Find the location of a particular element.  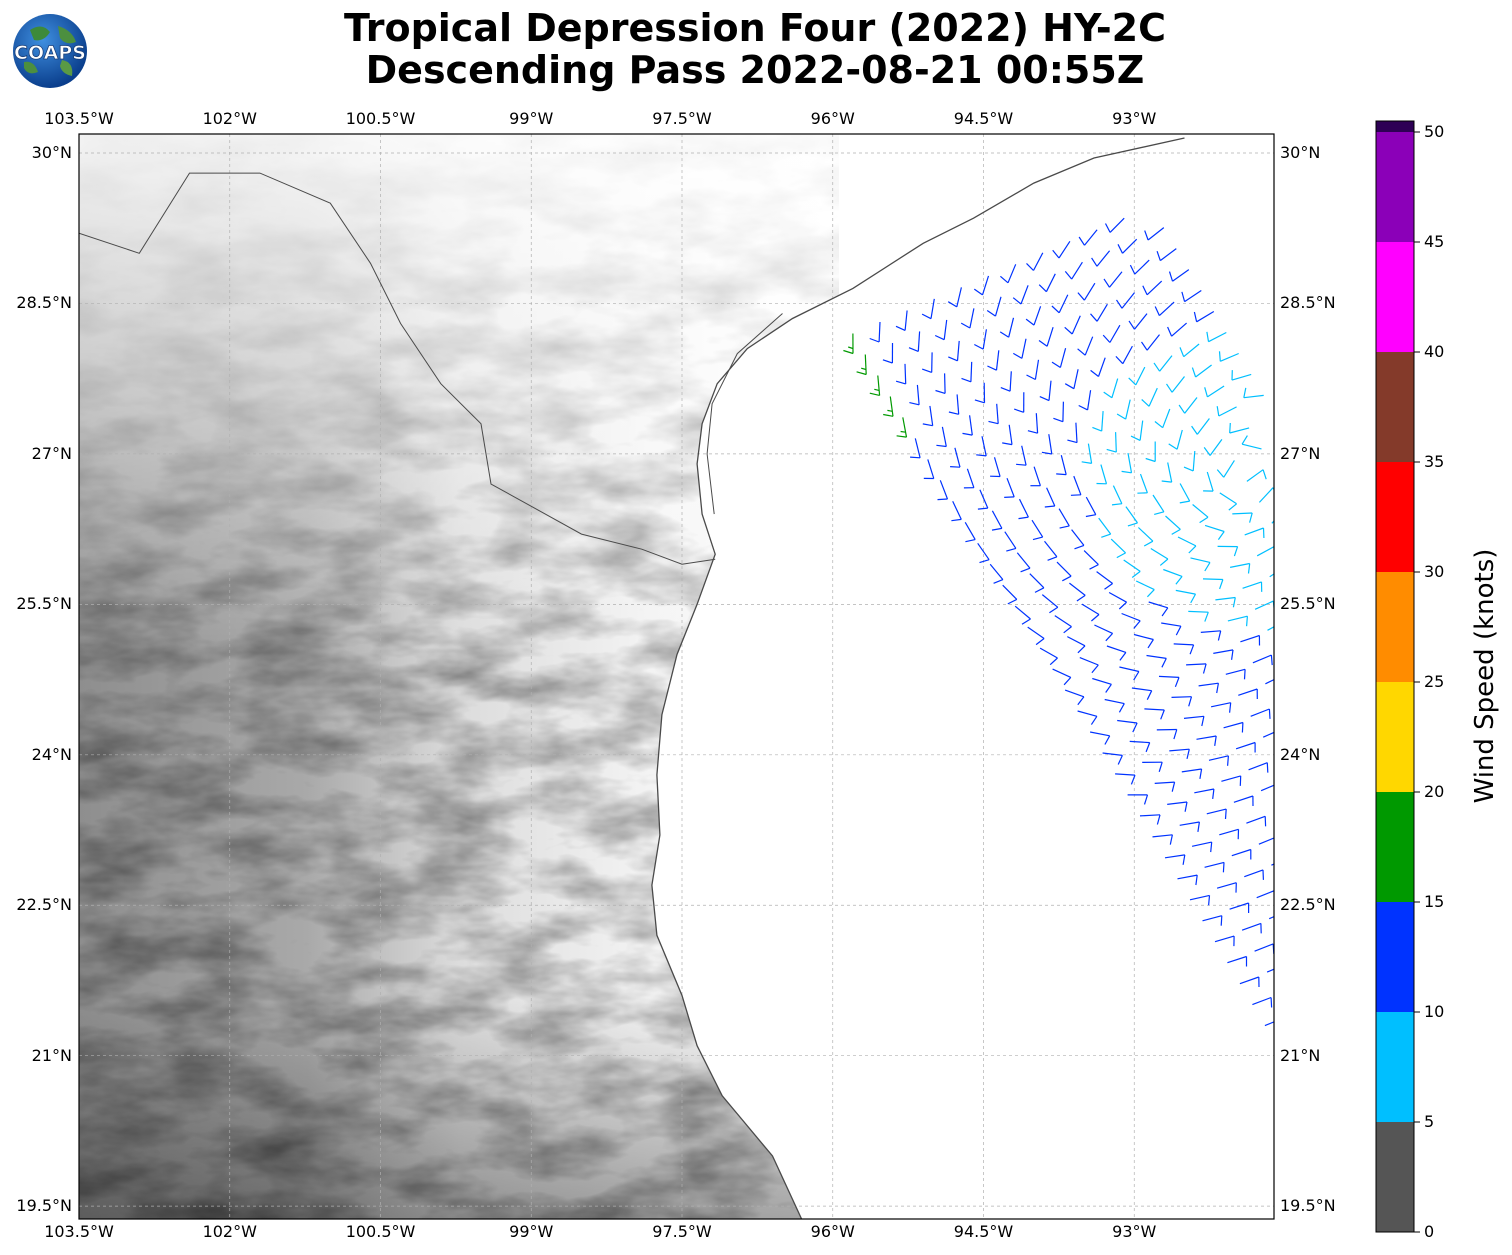

colorbar-tick-label: 30 is located at coordinates (1434, 571).